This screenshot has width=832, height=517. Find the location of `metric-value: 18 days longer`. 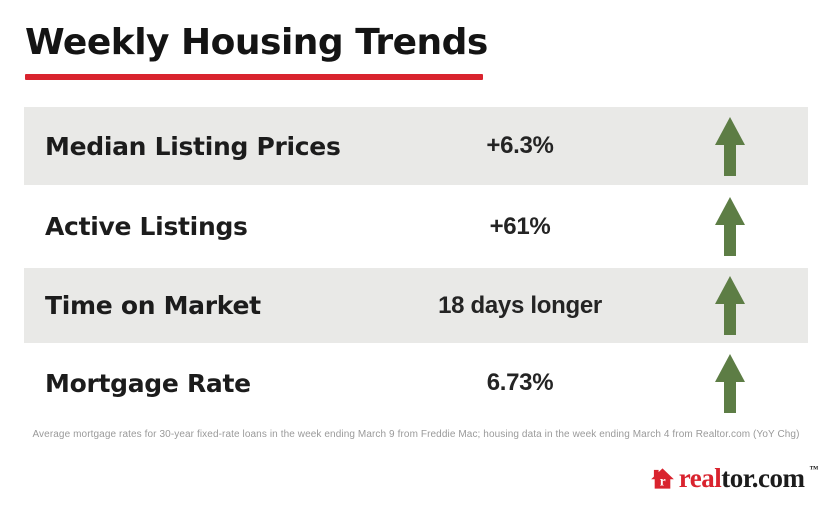

metric-value: 18 days longer is located at coordinates (520, 305).